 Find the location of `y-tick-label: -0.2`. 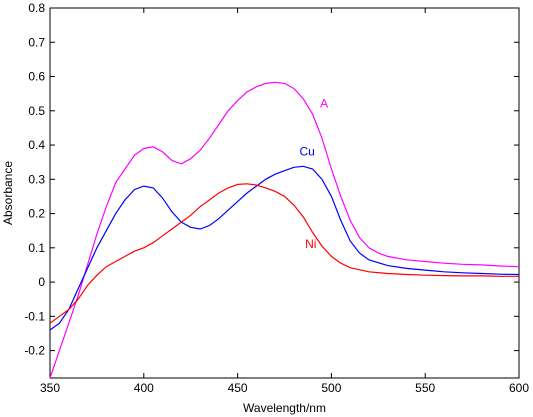

y-tick-label: -0.2 is located at coordinates (34, 351).